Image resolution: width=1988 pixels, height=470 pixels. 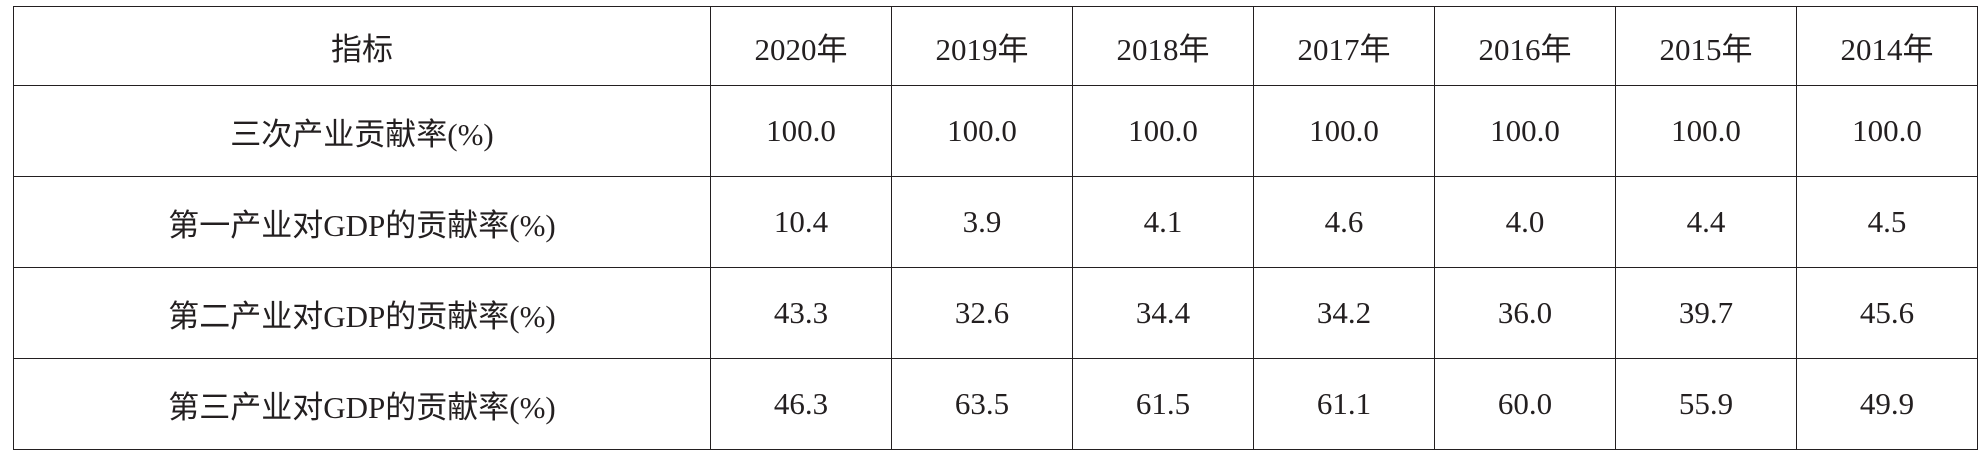 What do you see at coordinates (1525, 404) in the screenshot?
I see `table-cell: 60.0` at bounding box center [1525, 404].